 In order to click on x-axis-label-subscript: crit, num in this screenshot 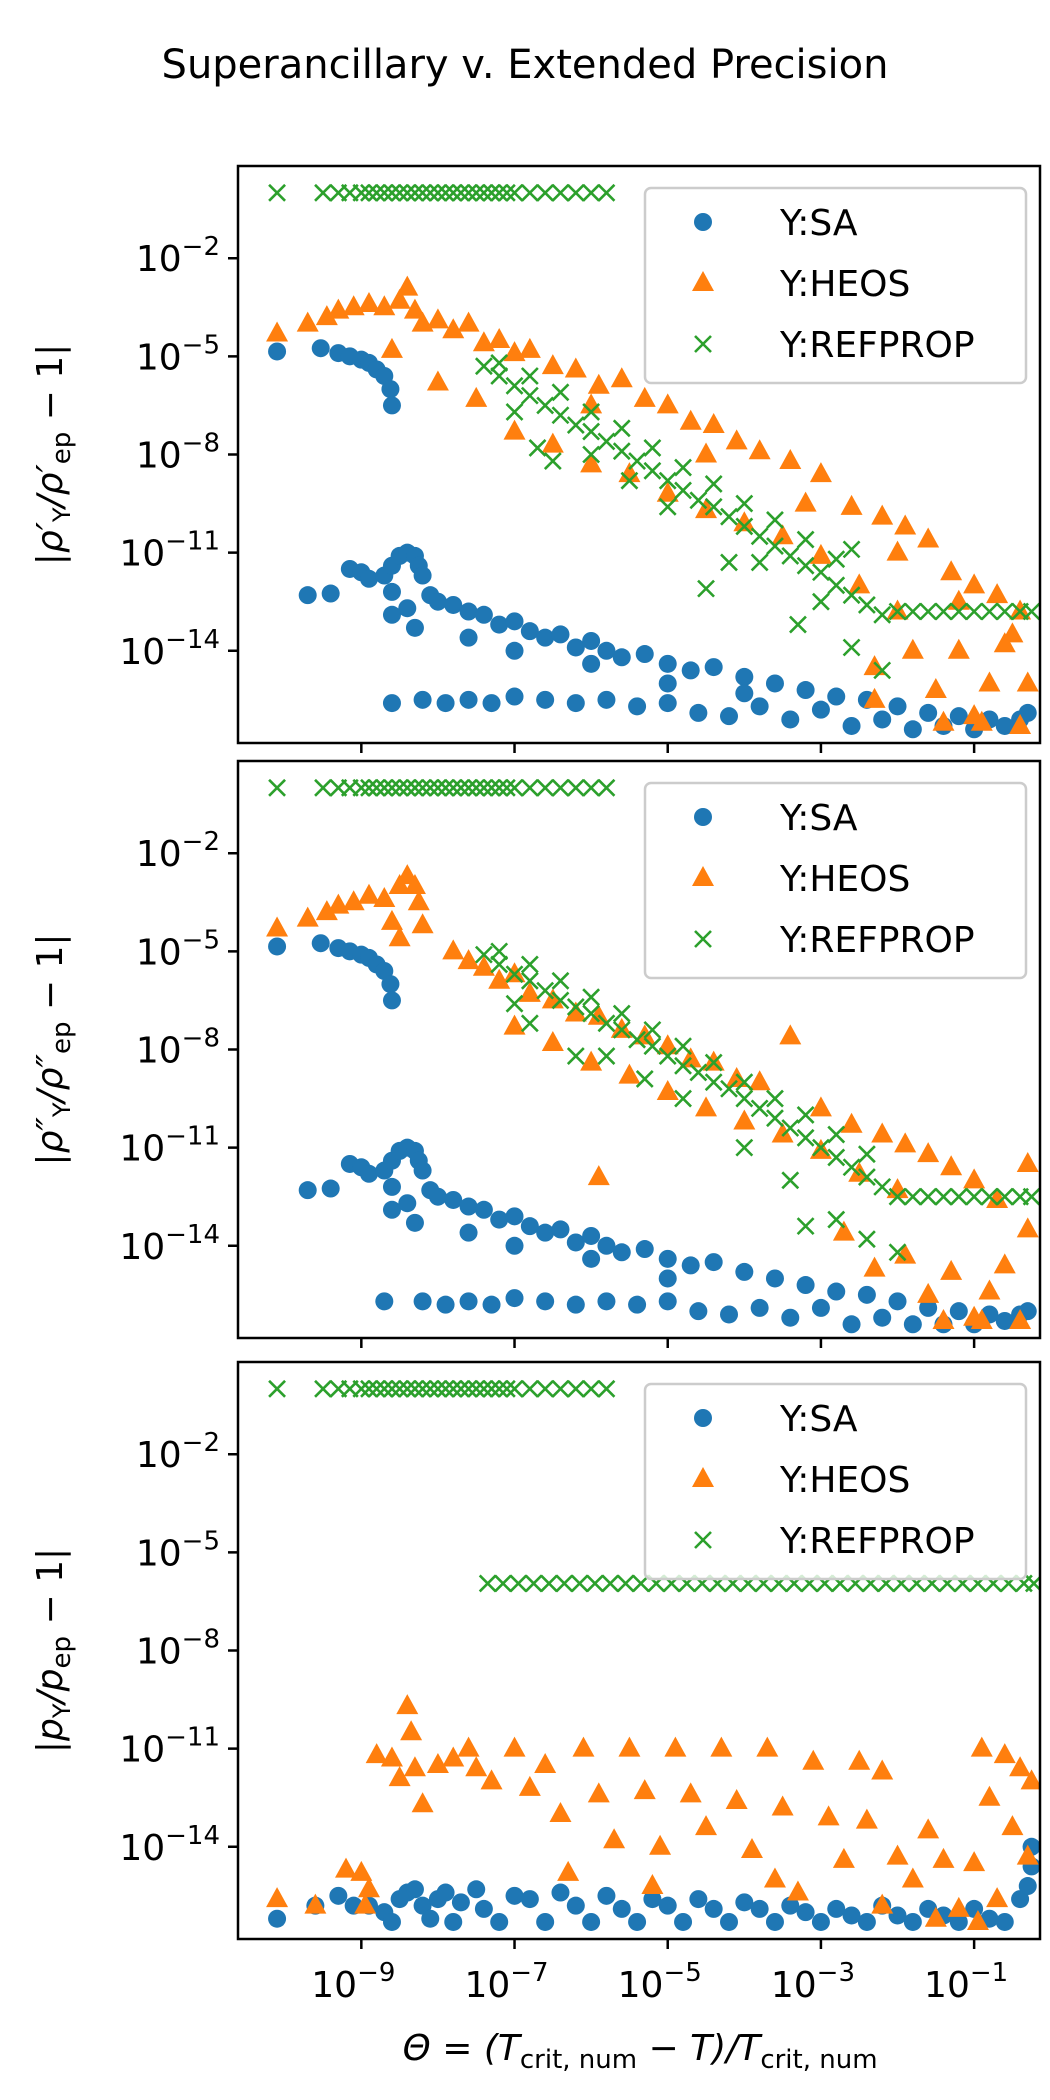, I will do `click(578, 2060)`.